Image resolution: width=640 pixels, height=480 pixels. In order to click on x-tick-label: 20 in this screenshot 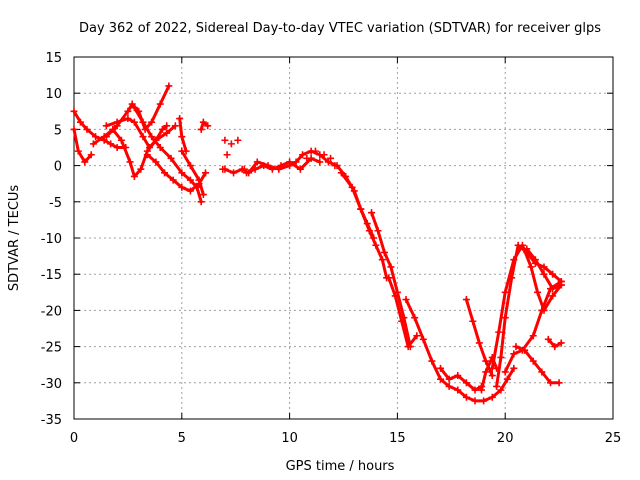, I will do `click(505, 438)`.